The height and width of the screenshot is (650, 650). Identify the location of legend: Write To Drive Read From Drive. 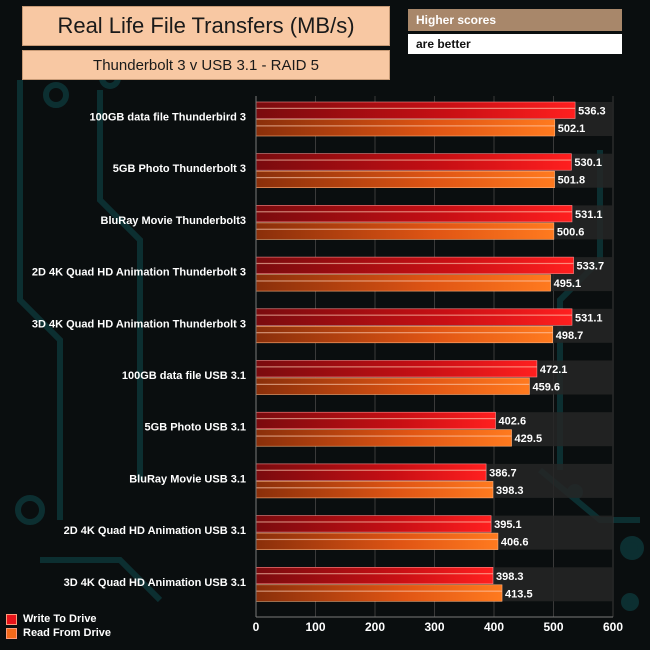
(58, 626).